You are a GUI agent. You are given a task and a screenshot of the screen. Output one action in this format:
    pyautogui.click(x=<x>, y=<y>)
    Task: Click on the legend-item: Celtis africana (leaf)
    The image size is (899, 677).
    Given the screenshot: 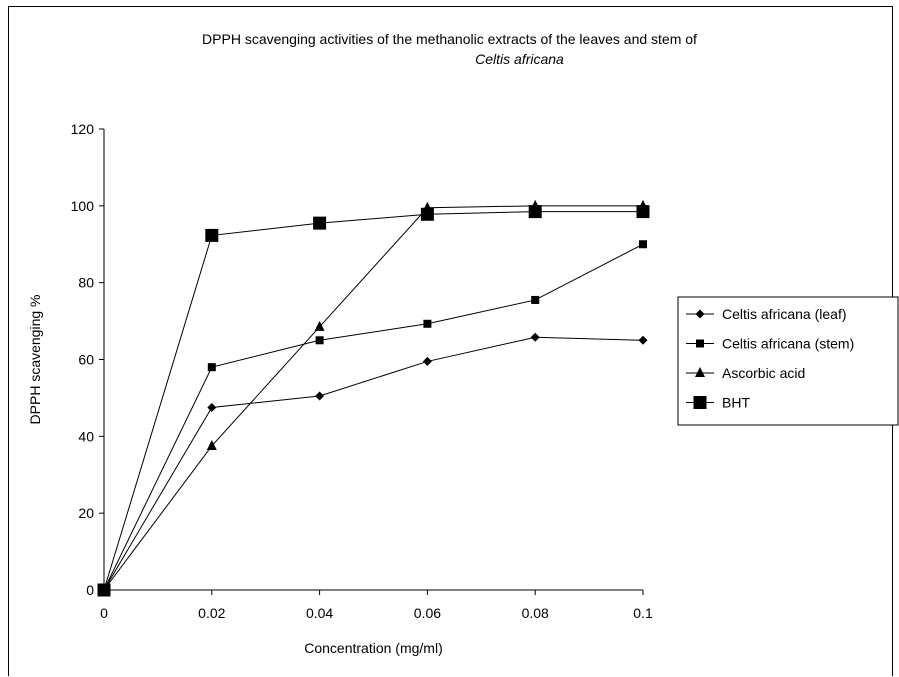 What is the action you would take?
    pyautogui.click(x=766, y=314)
    